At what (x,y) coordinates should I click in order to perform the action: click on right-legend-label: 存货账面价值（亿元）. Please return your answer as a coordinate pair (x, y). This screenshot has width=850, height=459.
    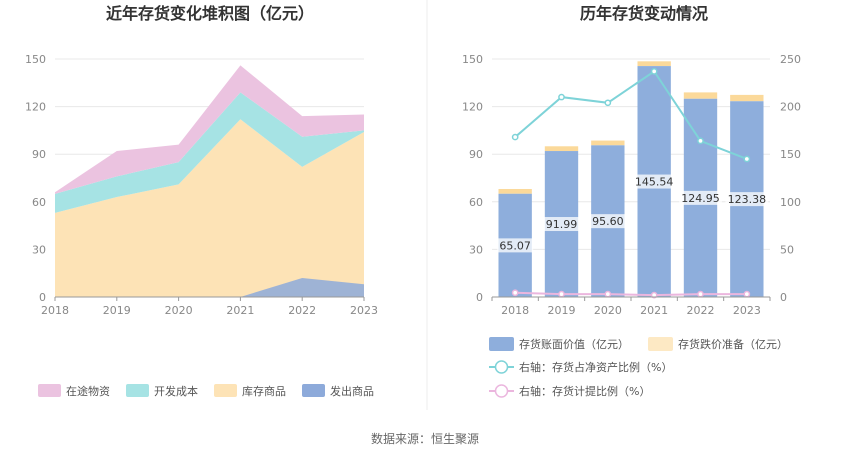
    Looking at the image, I should click on (574, 344).